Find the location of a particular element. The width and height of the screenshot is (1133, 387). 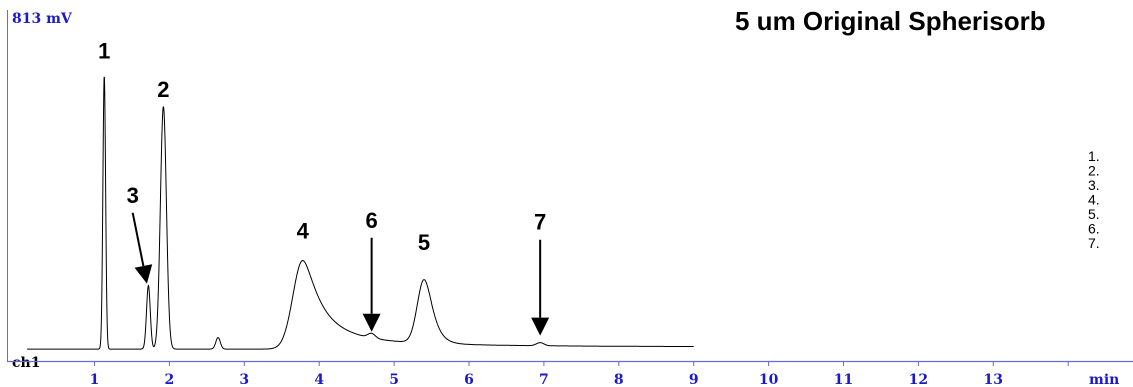

legend-item: 1. is located at coordinates (1094, 156).